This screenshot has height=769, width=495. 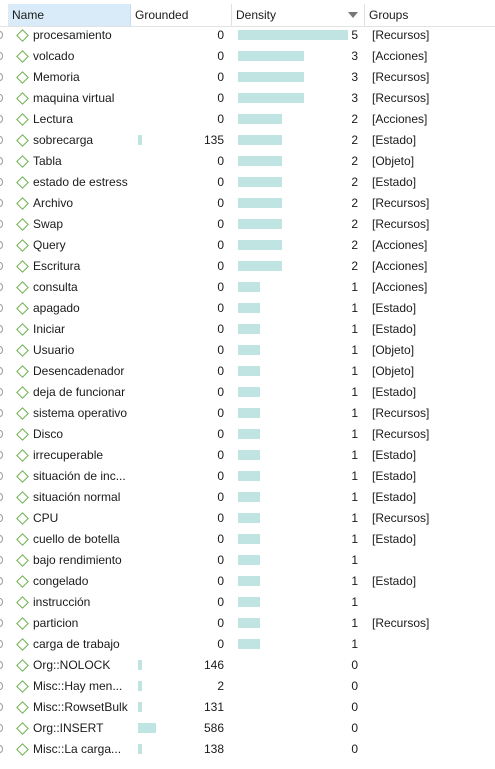 I want to click on table-row: volcado 0 3 [Acciones], so click(x=247, y=56).